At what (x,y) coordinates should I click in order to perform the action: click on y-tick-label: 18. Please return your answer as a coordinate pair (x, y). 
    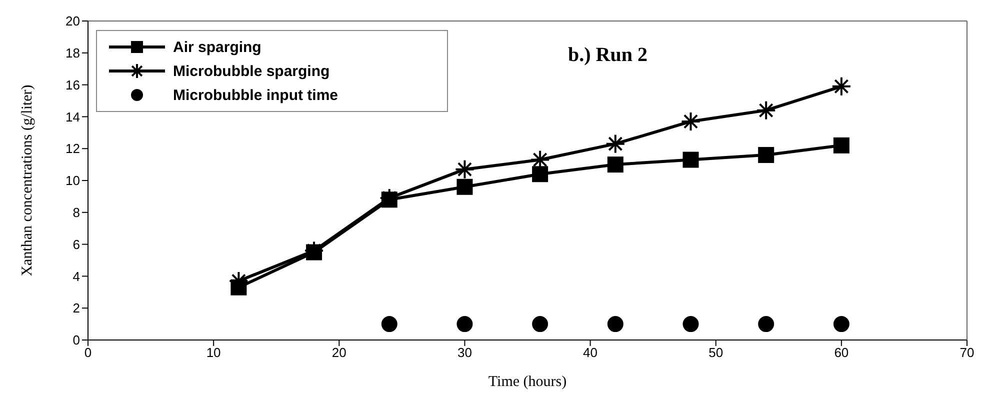
    Looking at the image, I should click on (73, 53).